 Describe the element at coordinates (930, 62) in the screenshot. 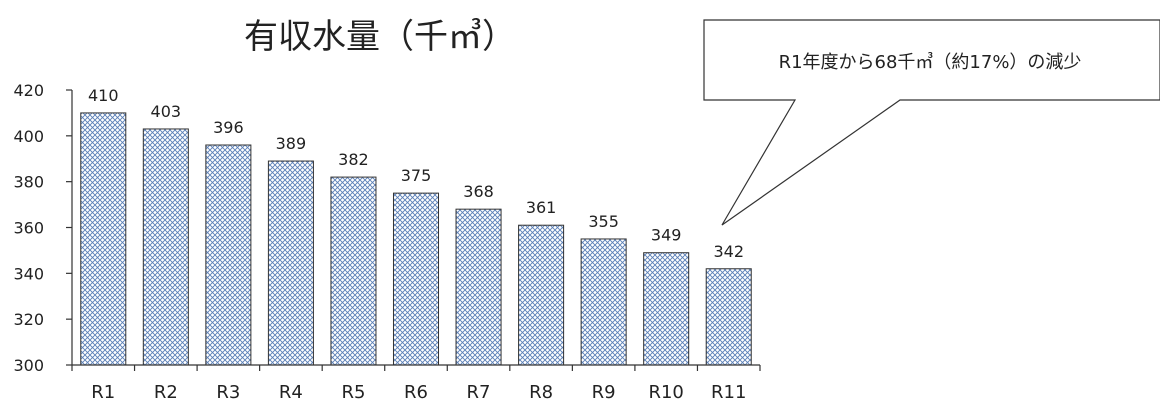

I see `callout-text: R1年度から68千㎥（約17%）の減少` at that location.